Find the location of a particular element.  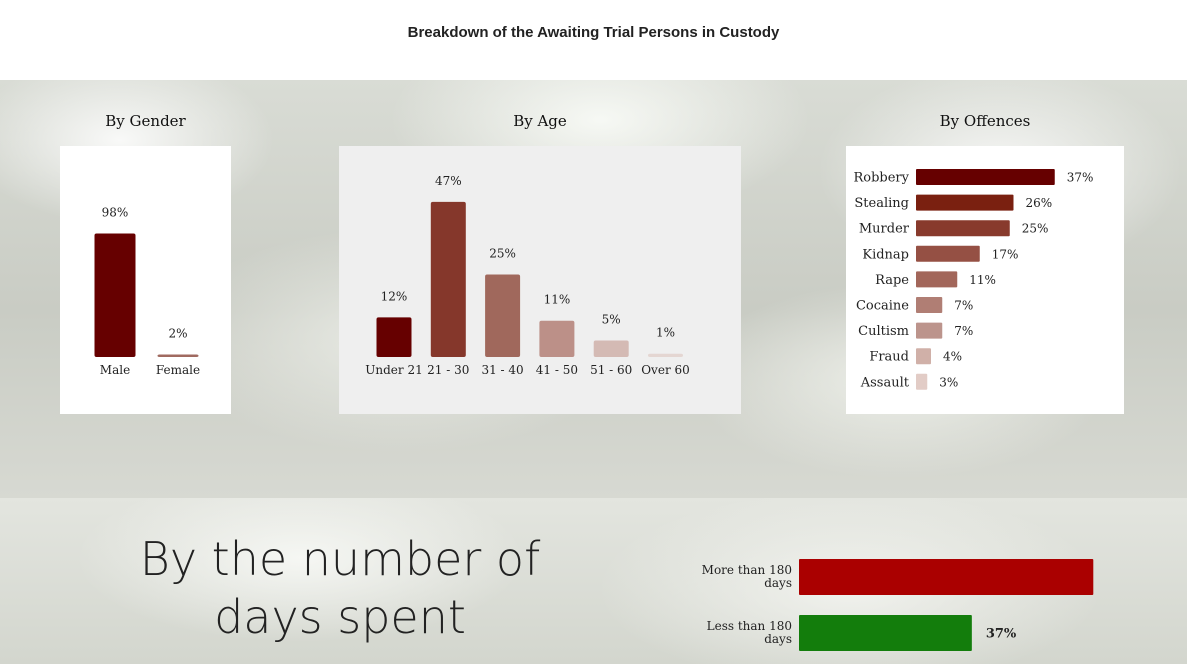

data-label-cultism: 7% is located at coordinates (963, 331).